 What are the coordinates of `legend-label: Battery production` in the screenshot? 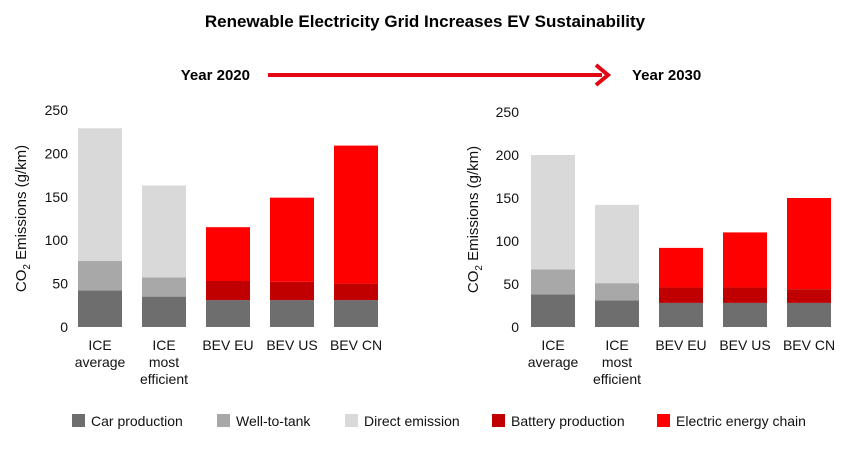 It's located at (568, 421).